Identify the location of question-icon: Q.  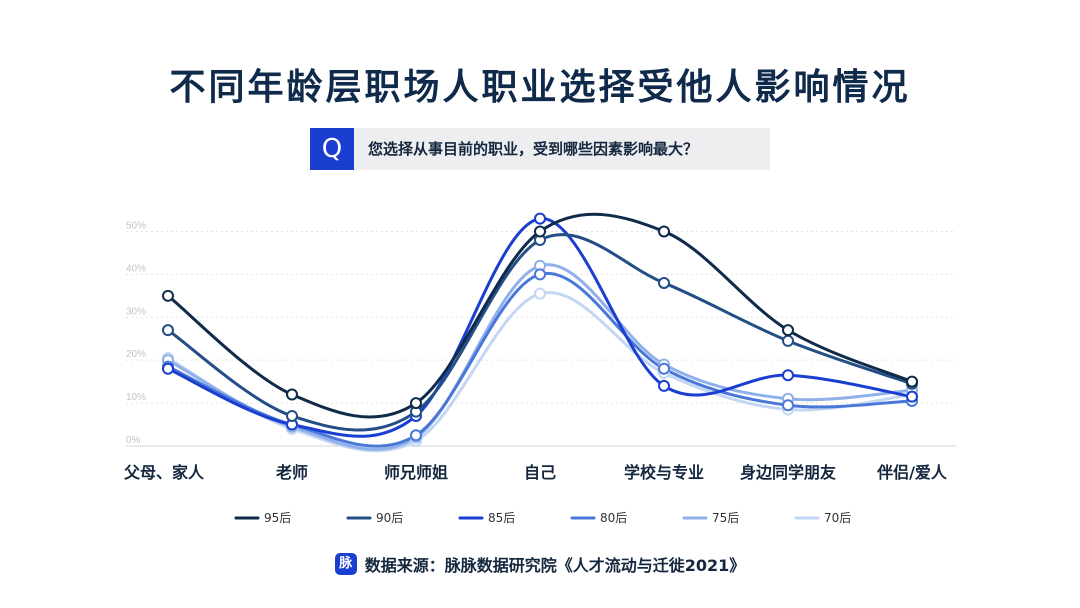
(332, 149).